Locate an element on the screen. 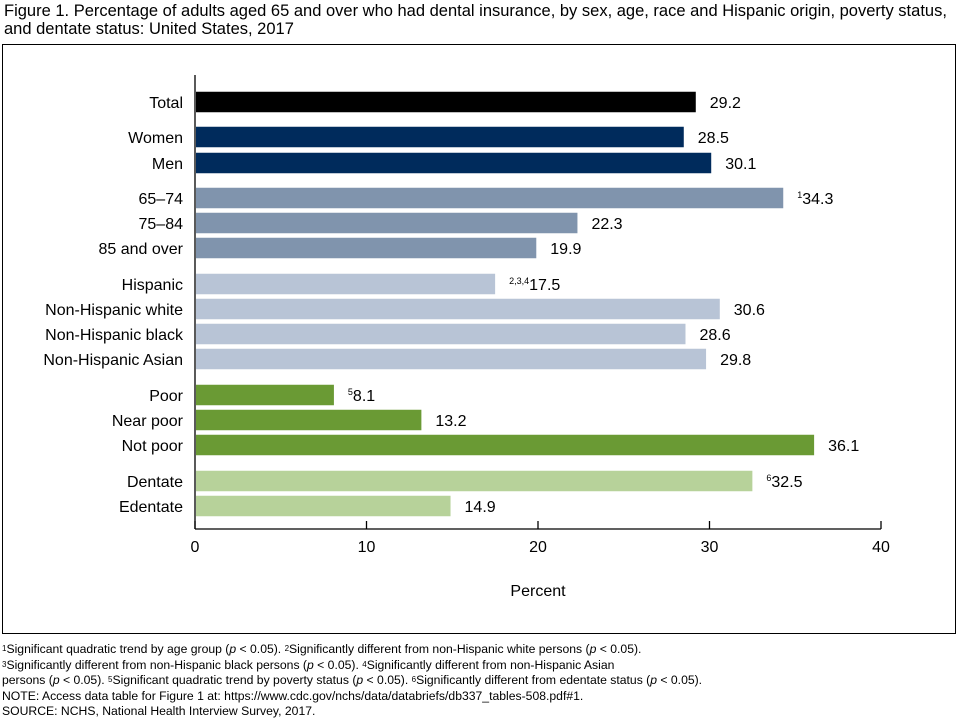 Image resolution: width=960 pixels, height=720 pixels. data-label: 28.6 is located at coordinates (714, 335).